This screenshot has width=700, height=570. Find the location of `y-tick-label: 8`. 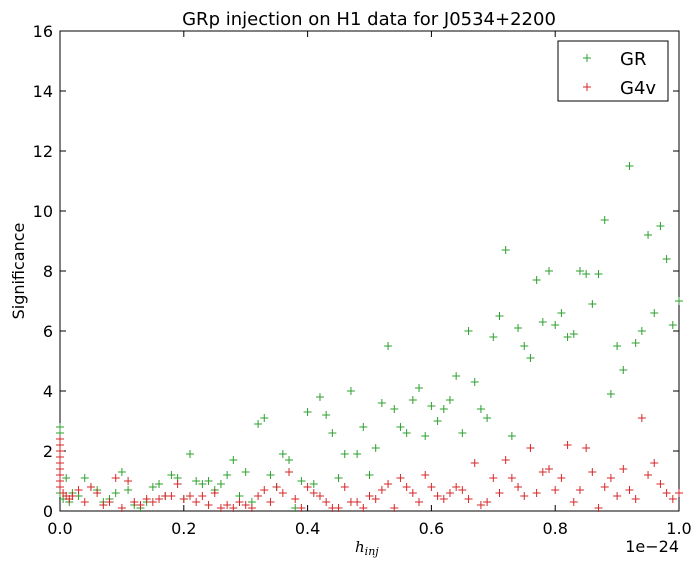

y-tick-label: 8 is located at coordinates (48, 271).